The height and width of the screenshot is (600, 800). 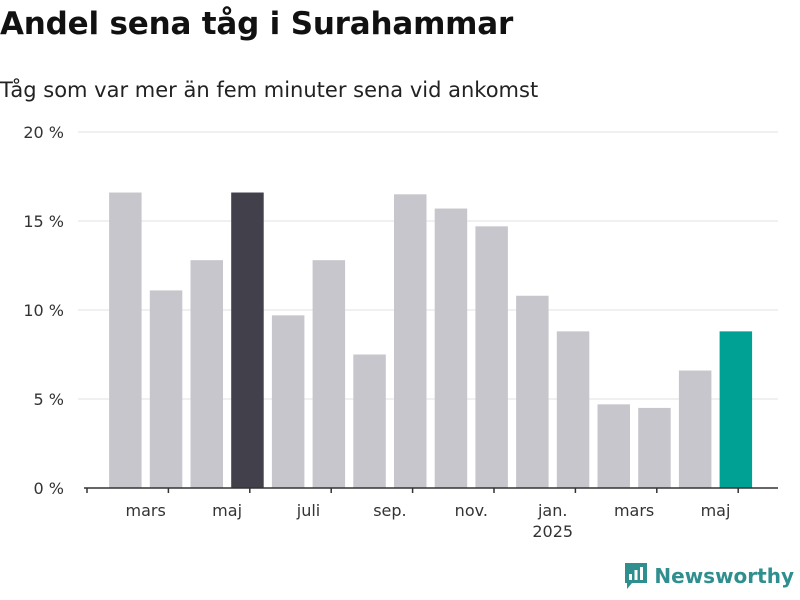 What do you see at coordinates (43, 132) in the screenshot?
I see `y-tick-label: 20 %` at bounding box center [43, 132].